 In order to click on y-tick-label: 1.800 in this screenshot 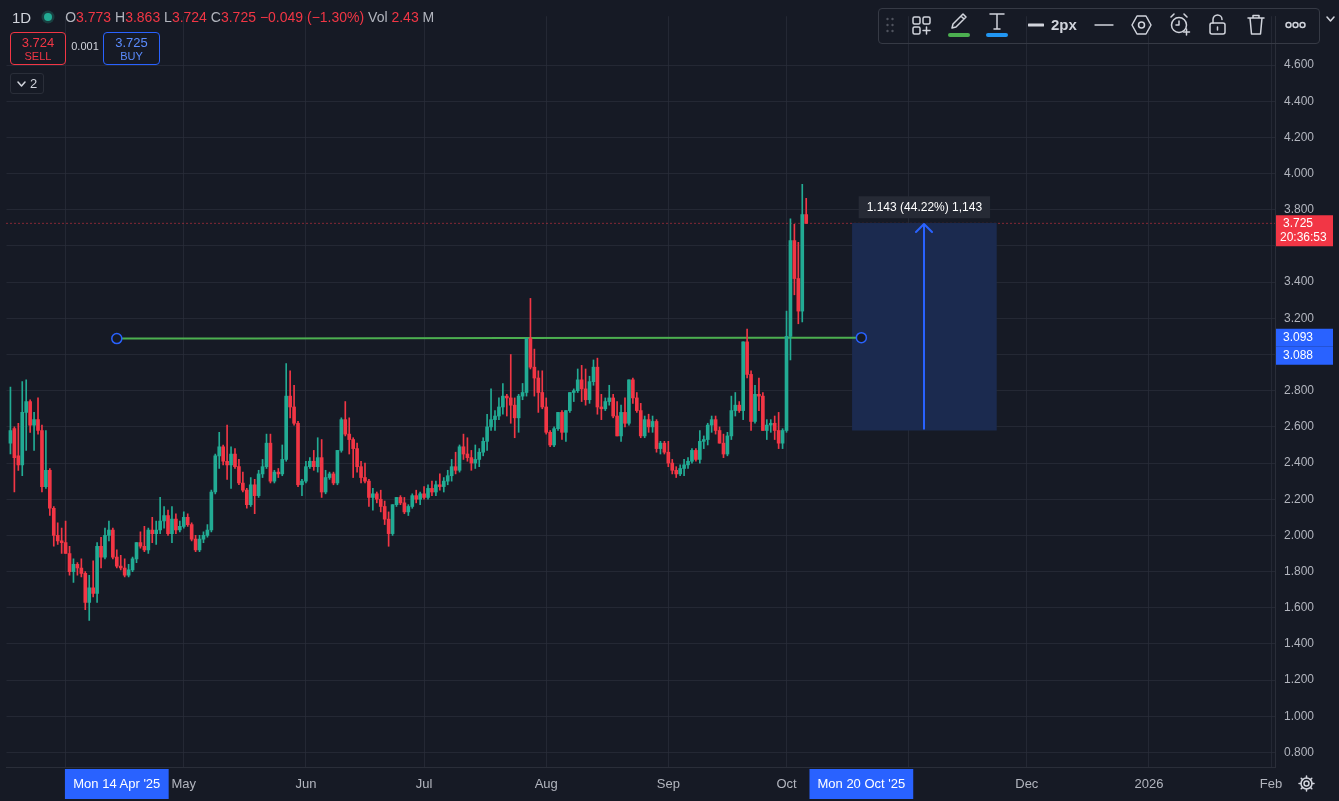, I will do `click(1299, 570)`.